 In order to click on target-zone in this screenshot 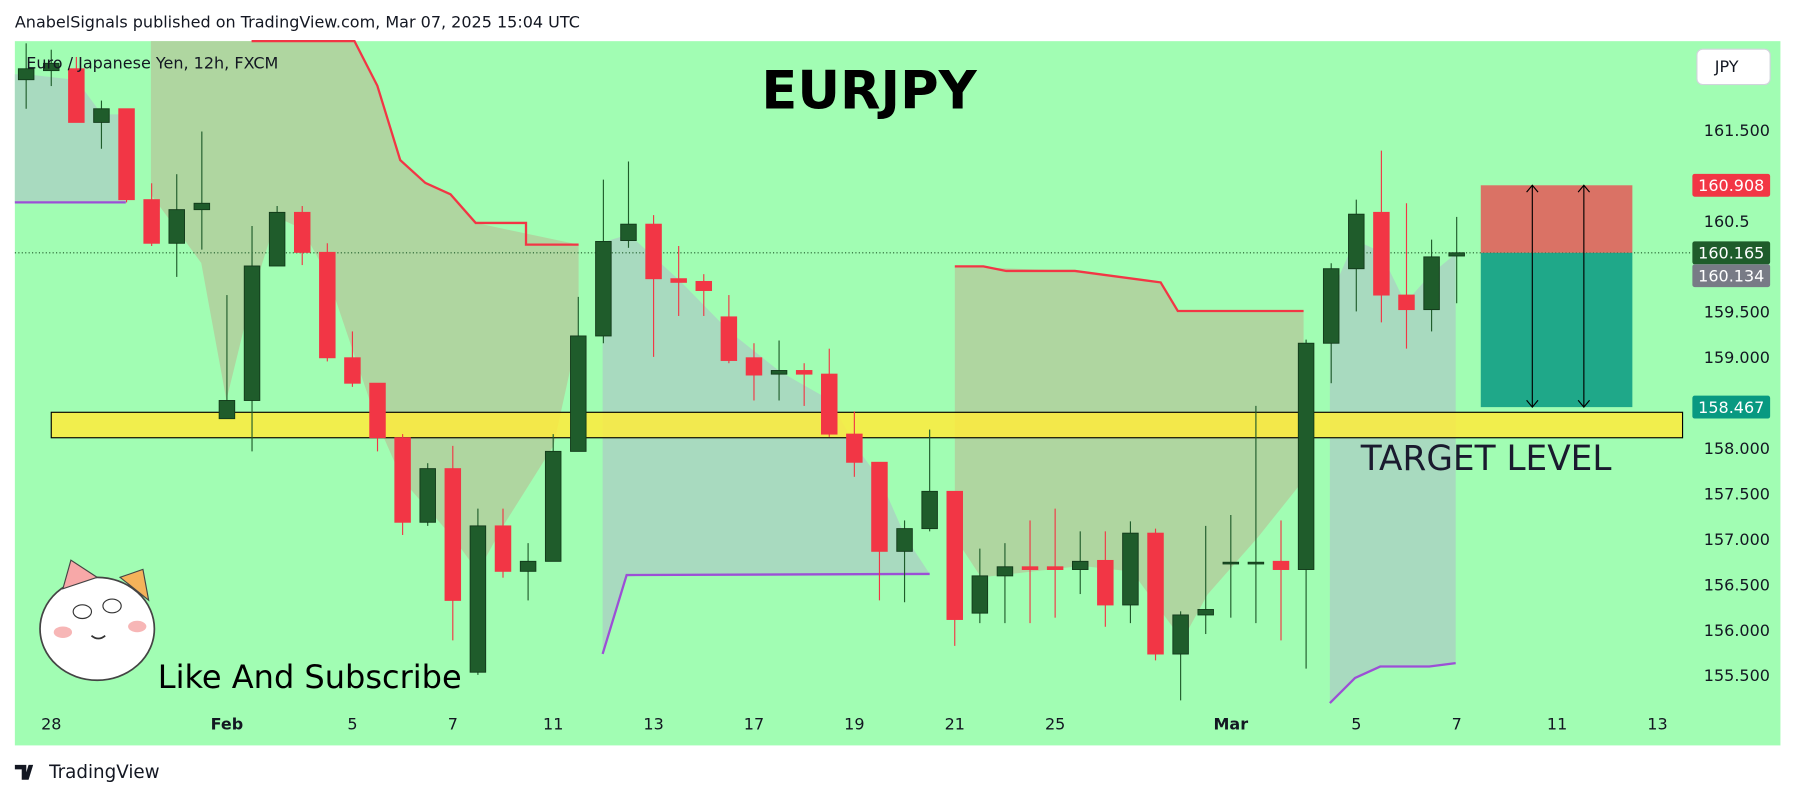, I will do `click(867, 425)`.